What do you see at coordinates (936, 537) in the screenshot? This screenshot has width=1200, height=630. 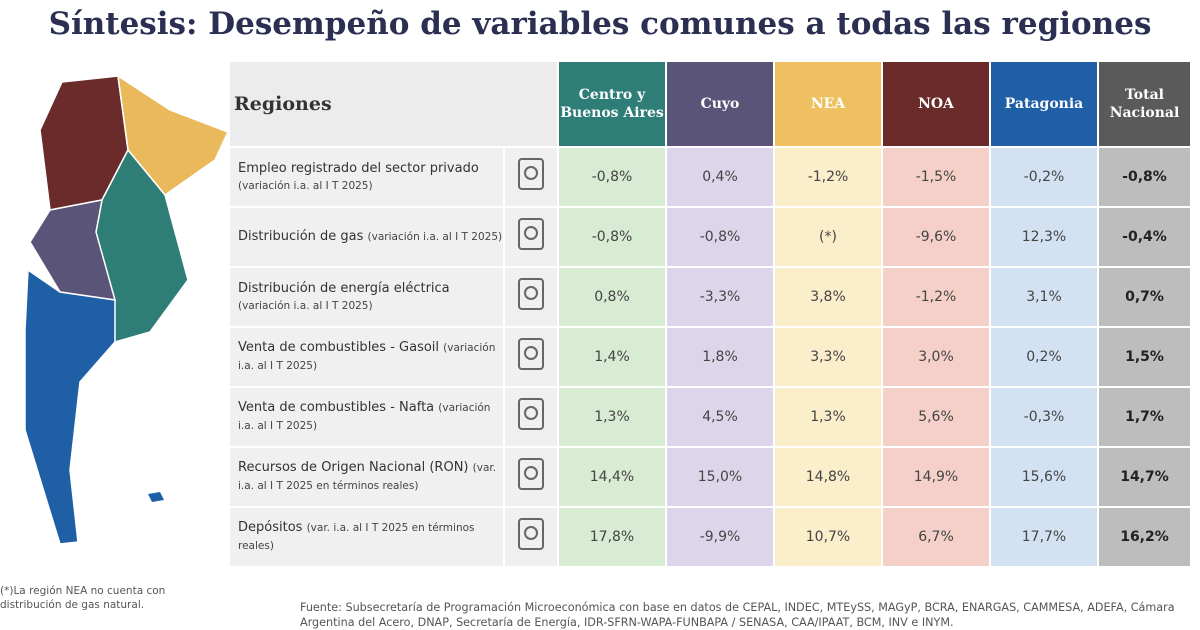 I see `value-cell: 6,7%` at bounding box center [936, 537].